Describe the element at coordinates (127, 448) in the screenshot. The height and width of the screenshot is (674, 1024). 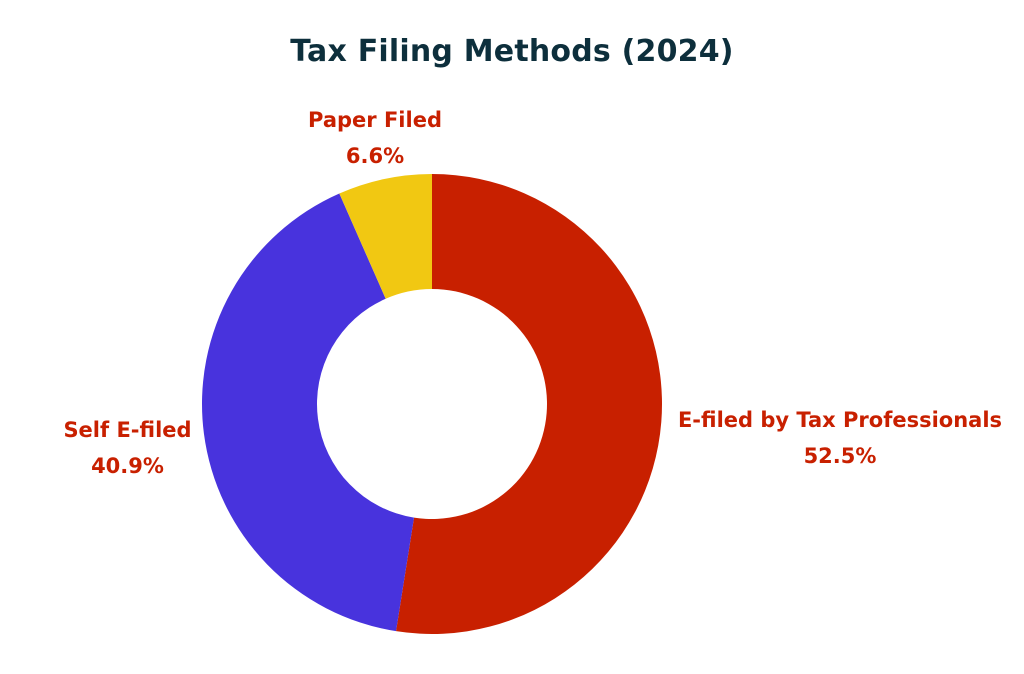
I see `slice-label-self-efiled: Self E-filed 40.9%` at that location.